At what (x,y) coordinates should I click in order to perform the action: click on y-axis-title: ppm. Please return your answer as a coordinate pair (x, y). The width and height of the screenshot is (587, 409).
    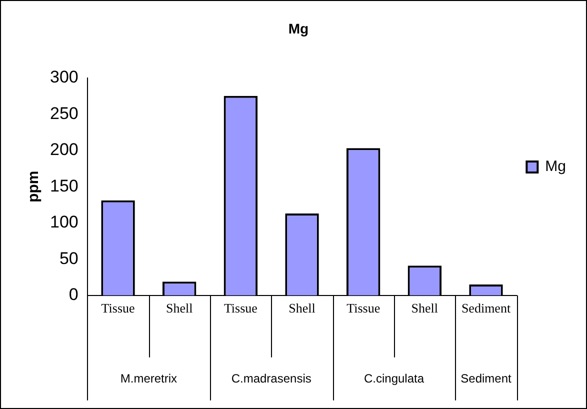
    Looking at the image, I should click on (33, 186).